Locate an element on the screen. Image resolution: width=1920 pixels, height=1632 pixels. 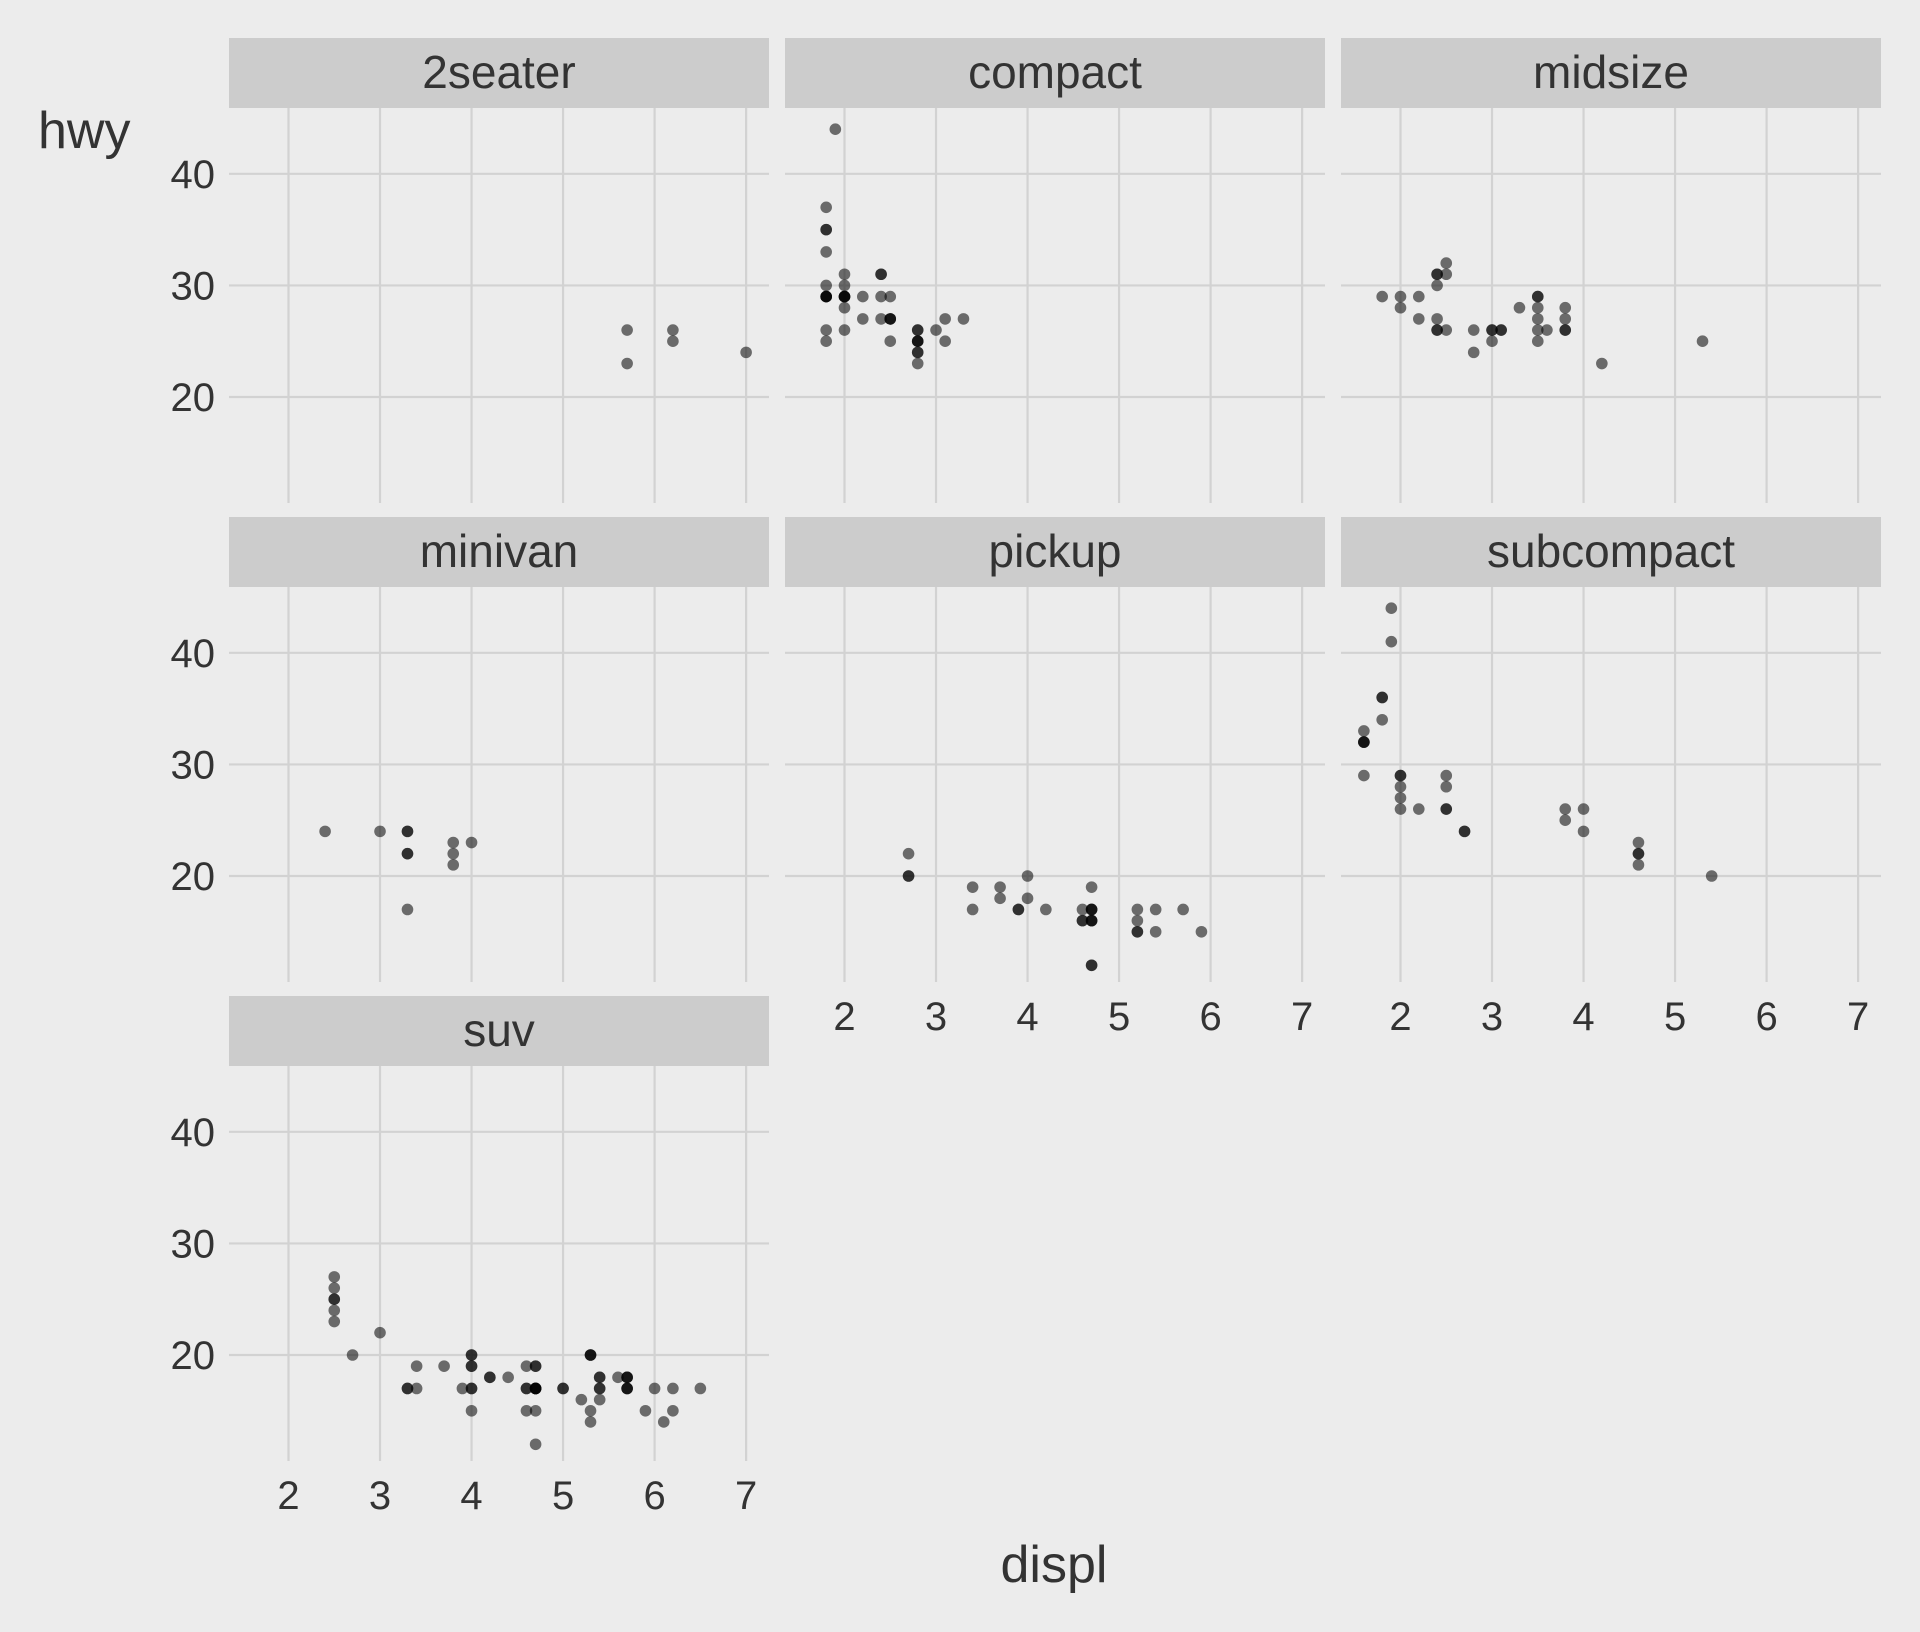
facet-strip-midsize is located at coordinates (1611, 73).